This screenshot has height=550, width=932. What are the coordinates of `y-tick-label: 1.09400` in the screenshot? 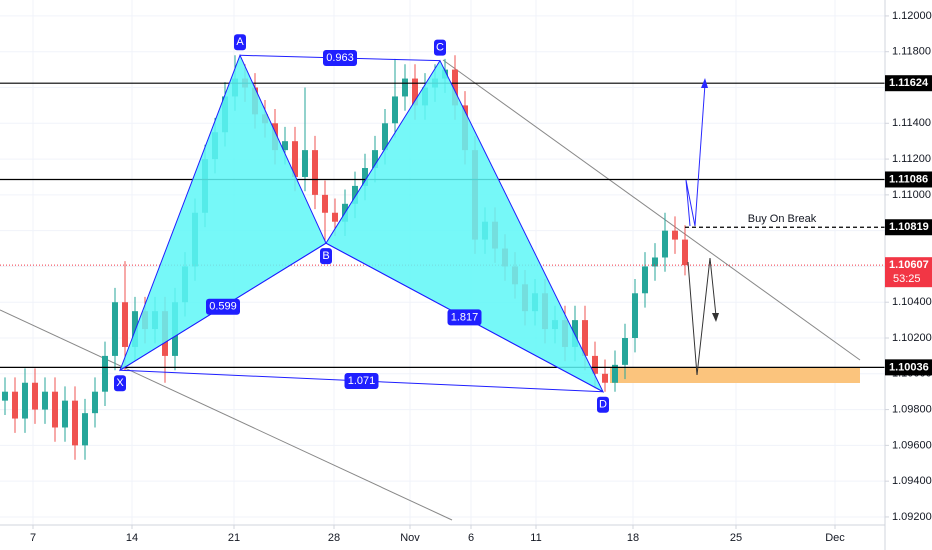 It's located at (912, 481).